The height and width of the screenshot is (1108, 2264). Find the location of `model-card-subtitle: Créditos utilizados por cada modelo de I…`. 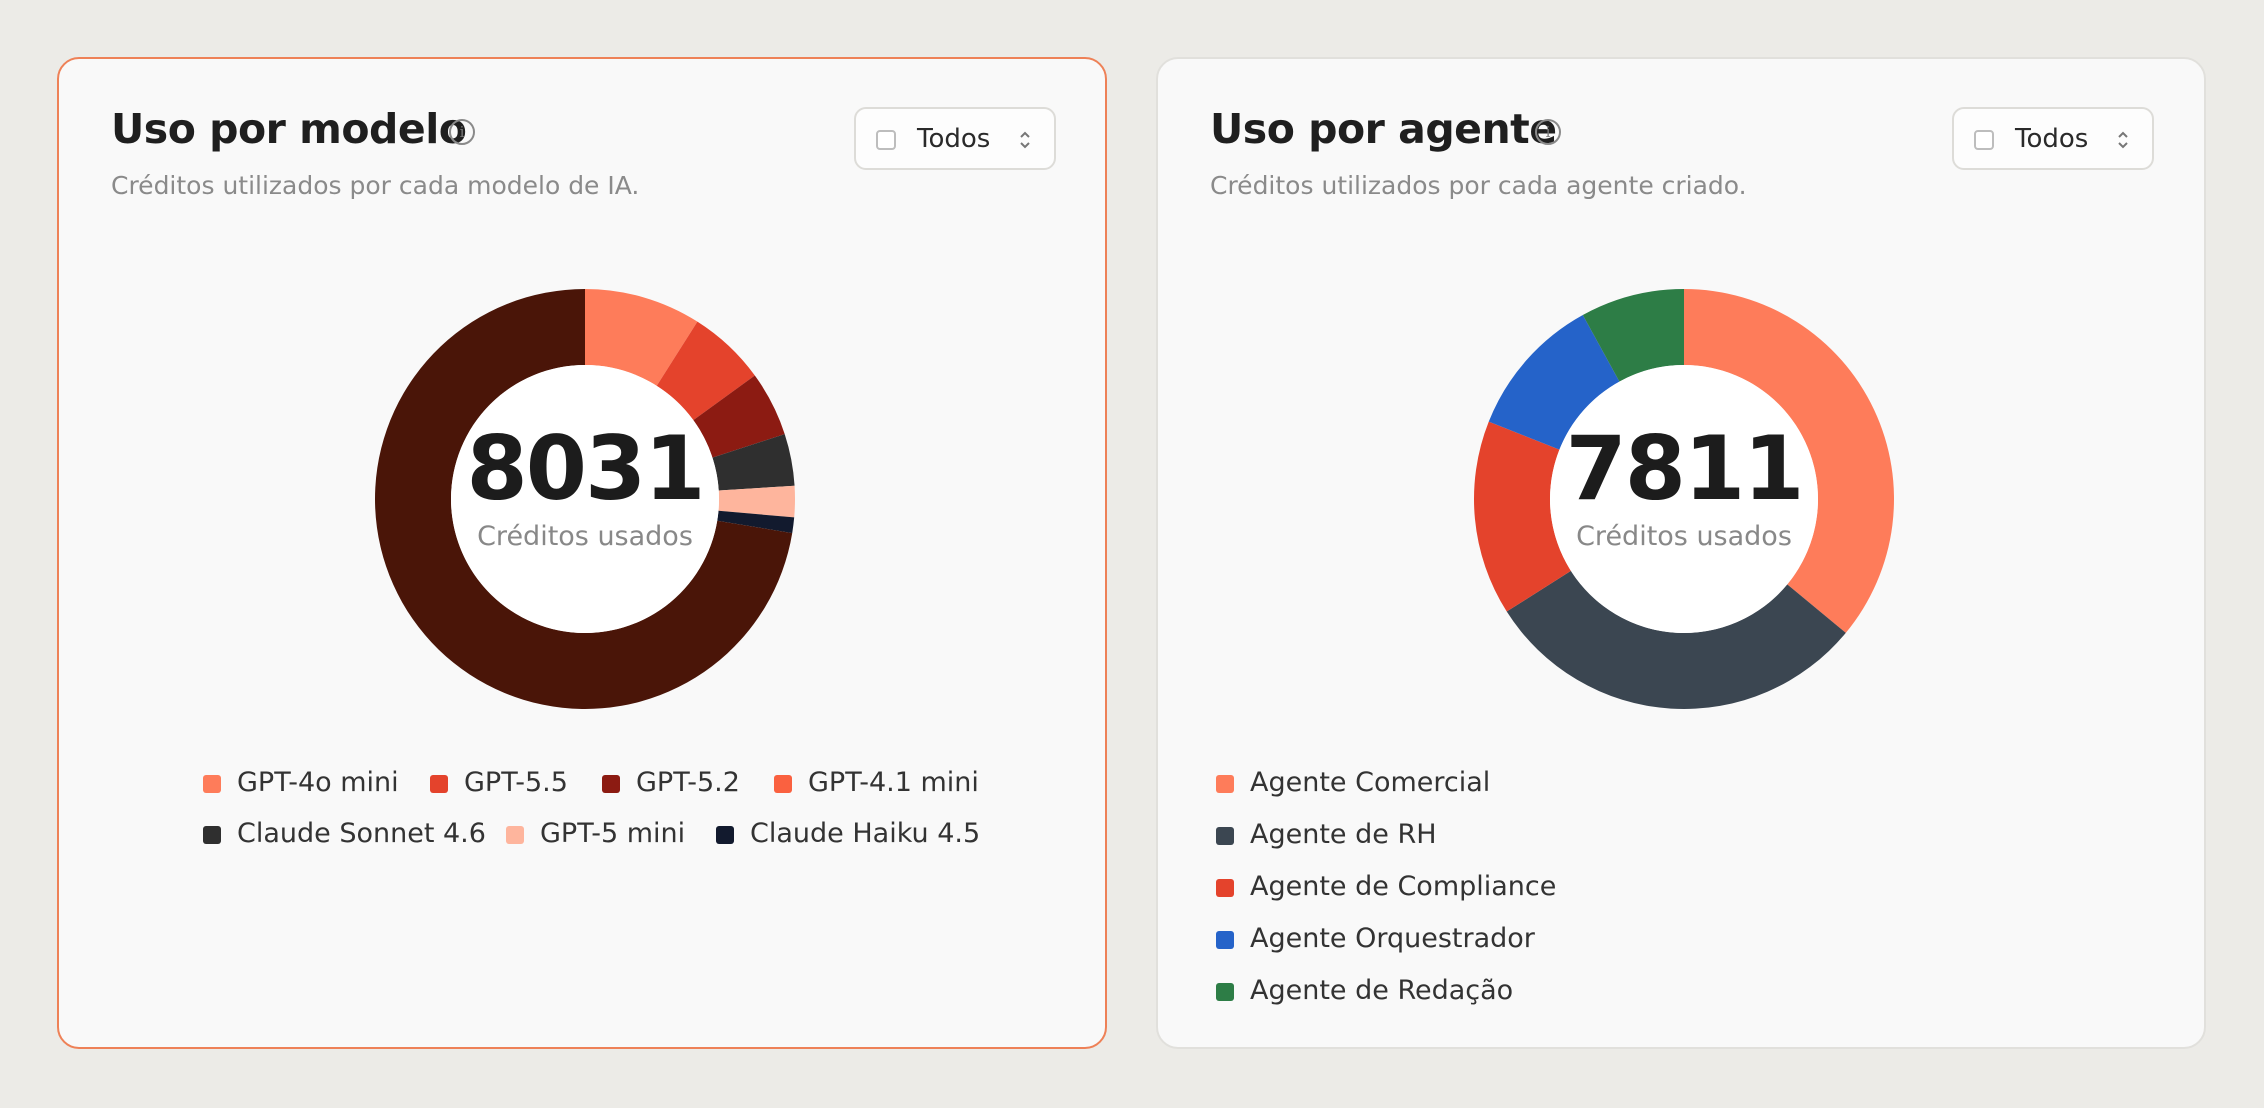

model-card-subtitle: Créditos utilizados por cada modelo de I… is located at coordinates (375, 185).